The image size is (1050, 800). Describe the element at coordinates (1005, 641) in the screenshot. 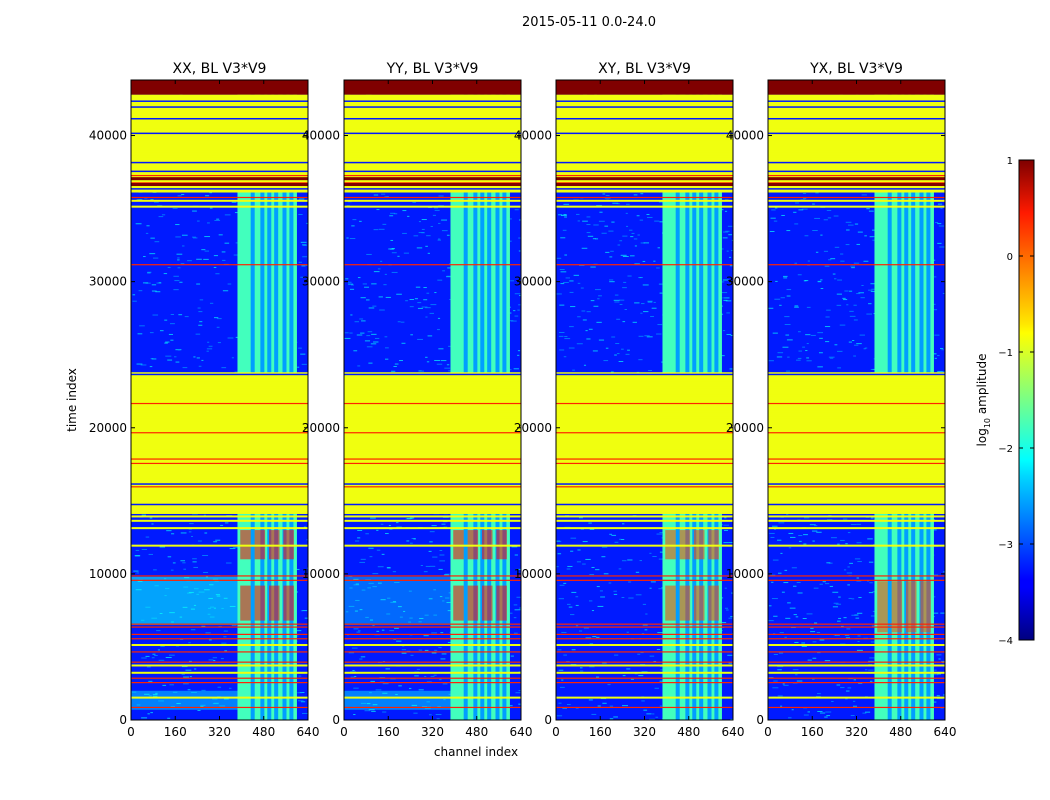

I see `colorbar-tick-label: −4` at that location.